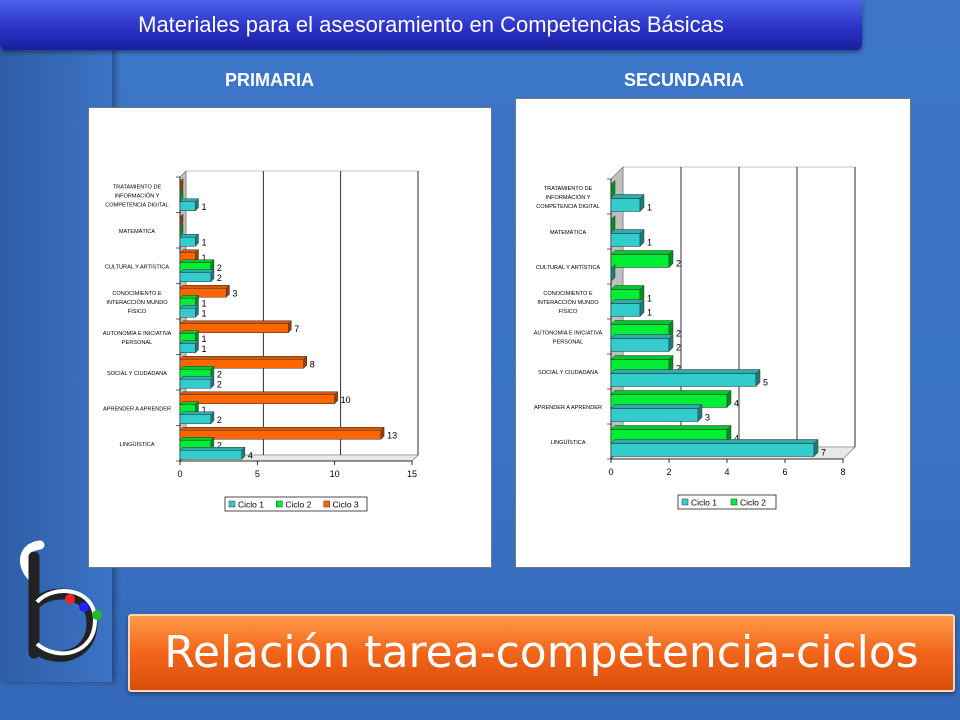  I want to click on section-title-secundaria: SECUNDARIA, so click(684, 80).